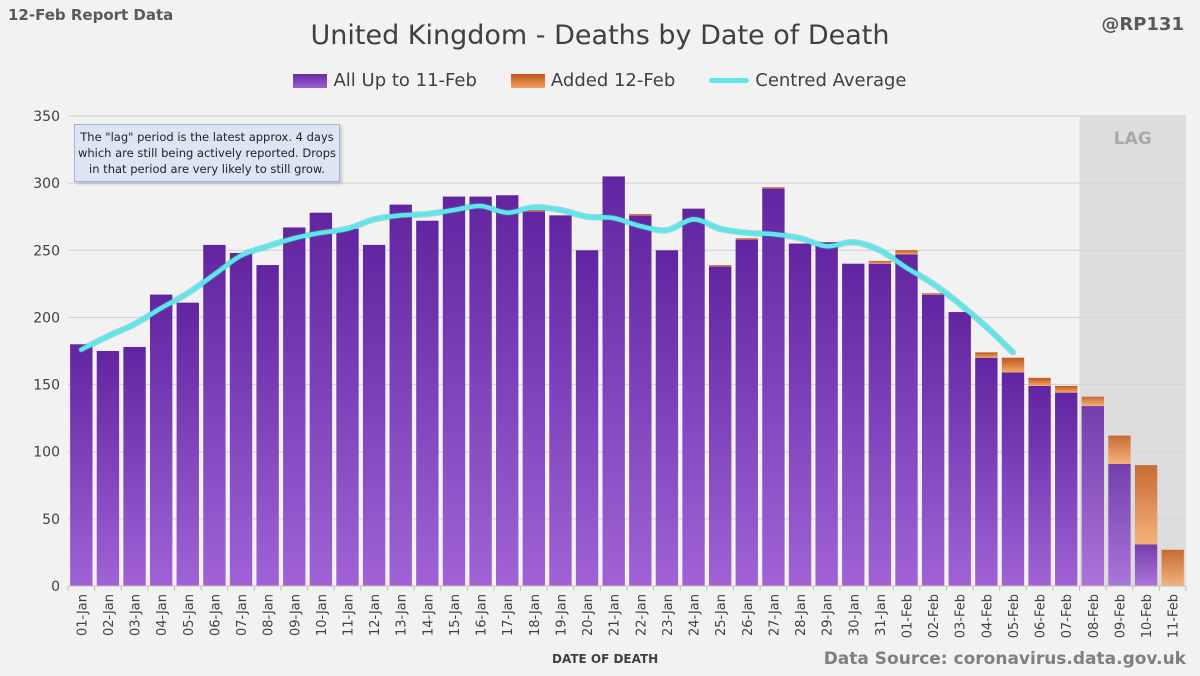 This screenshot has width=1200, height=676. What do you see at coordinates (162, 615) in the screenshot?
I see `x-tick-label: 04-Jan` at bounding box center [162, 615].